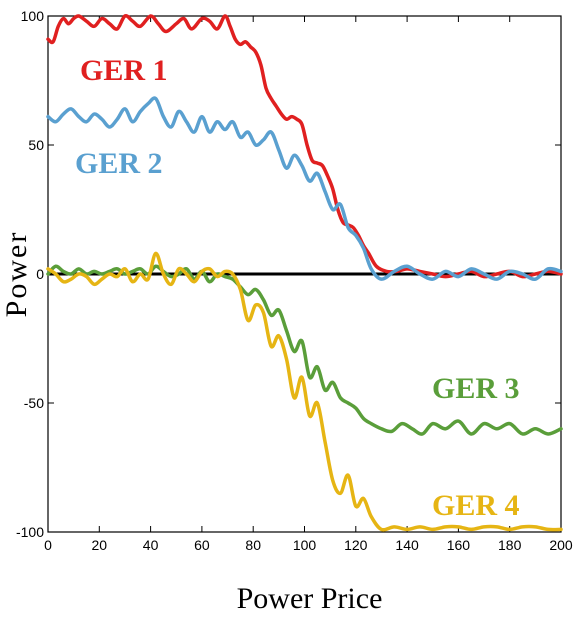 This screenshot has width=575, height=621. Describe the element at coordinates (151, 545) in the screenshot. I see `x-tick-label: 40` at that location.